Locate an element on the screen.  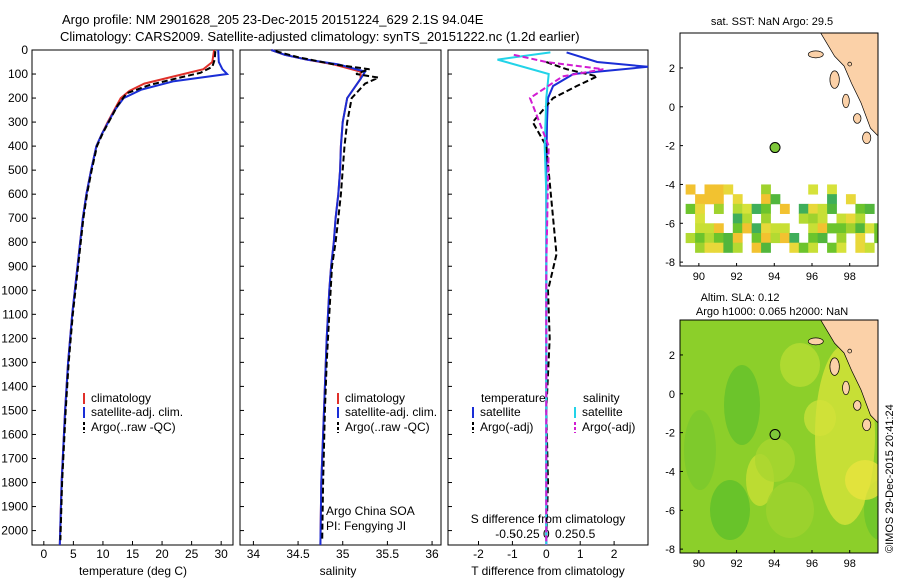
panel-sla-body is located at coordinates (779, 436).